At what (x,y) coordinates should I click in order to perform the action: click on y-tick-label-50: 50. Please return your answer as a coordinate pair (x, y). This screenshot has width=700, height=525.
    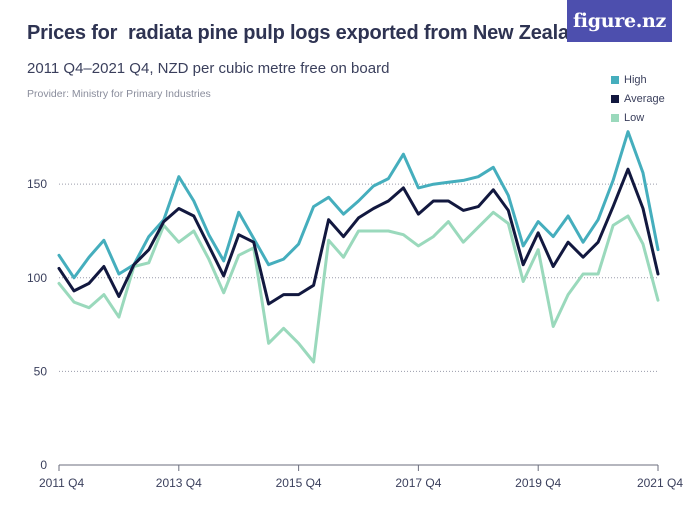
    Looking at the image, I should click on (41, 371).